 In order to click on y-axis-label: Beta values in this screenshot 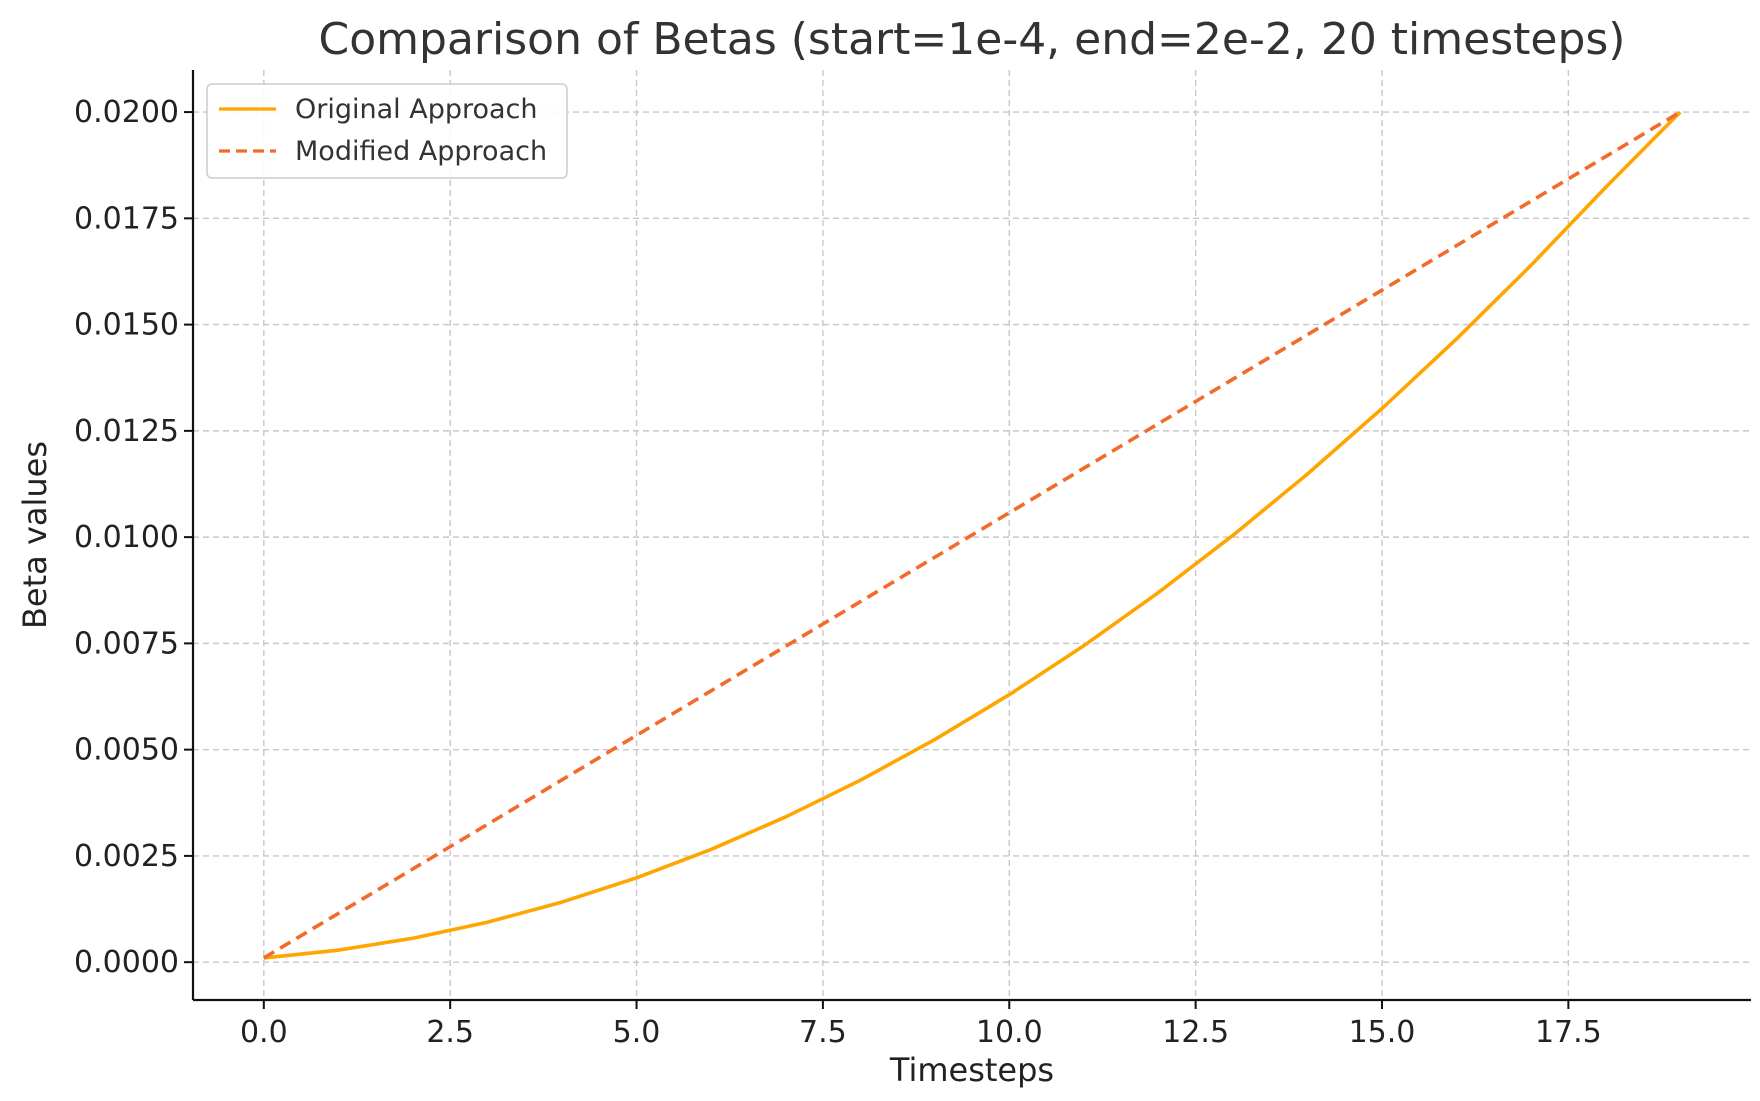, I will do `click(35, 535)`.